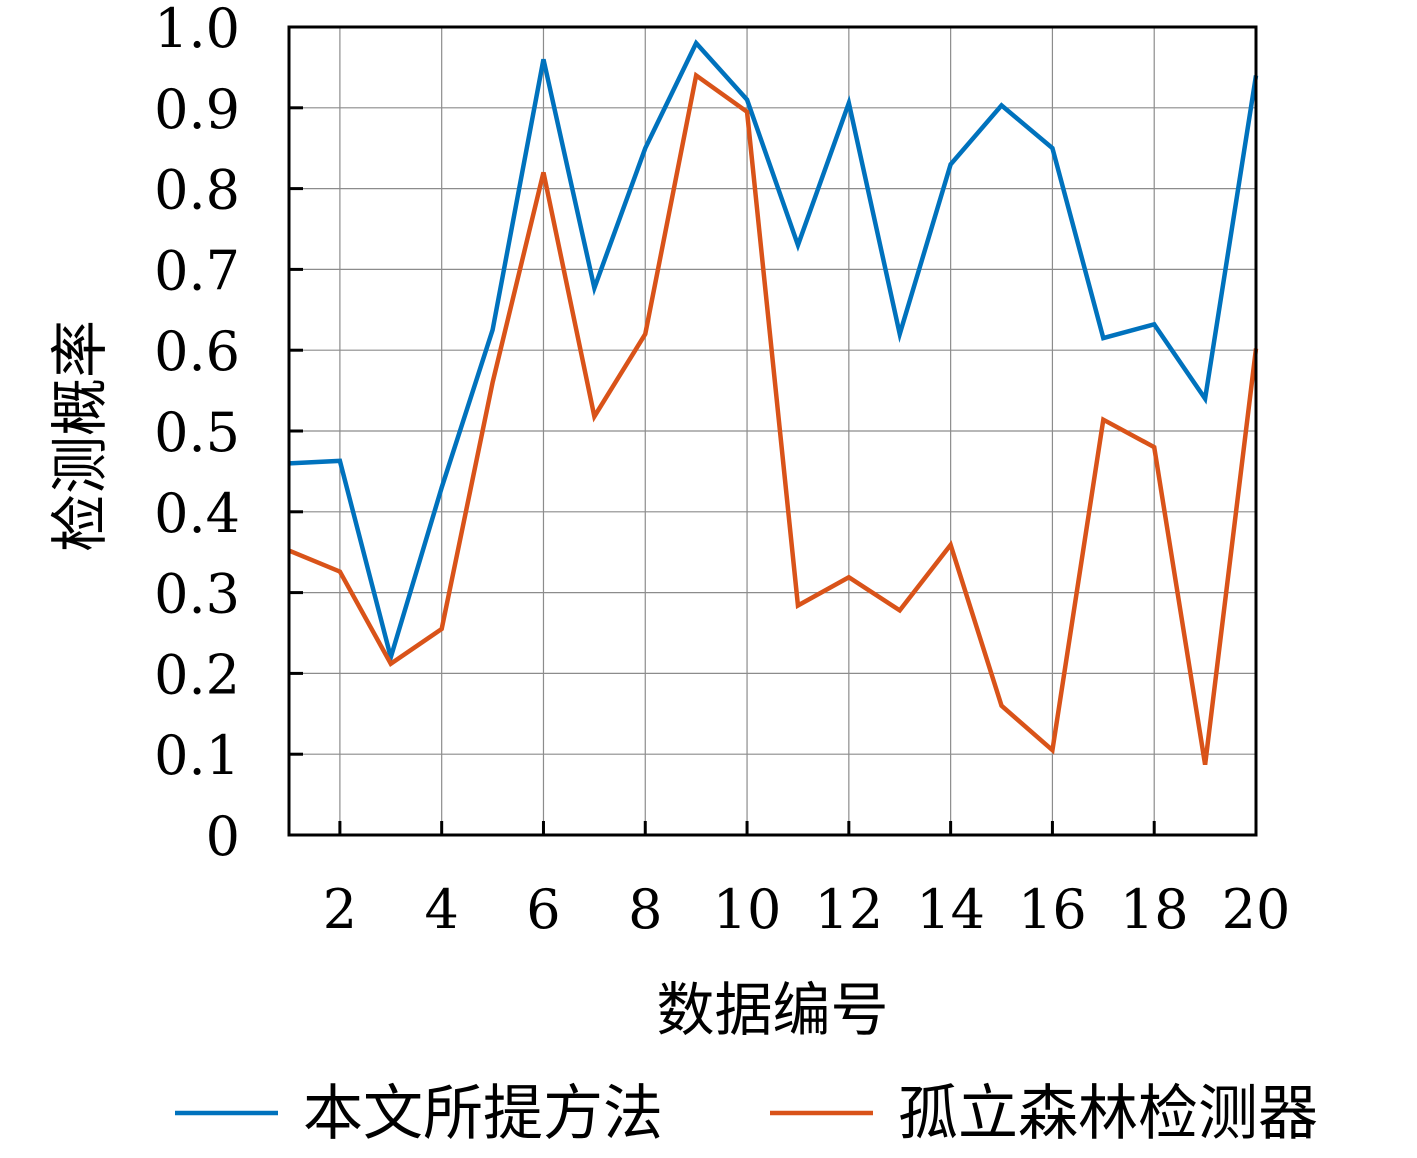 This screenshot has height=1158, width=1417. I want to click on y-tick-label: 0.1, so click(197, 755).